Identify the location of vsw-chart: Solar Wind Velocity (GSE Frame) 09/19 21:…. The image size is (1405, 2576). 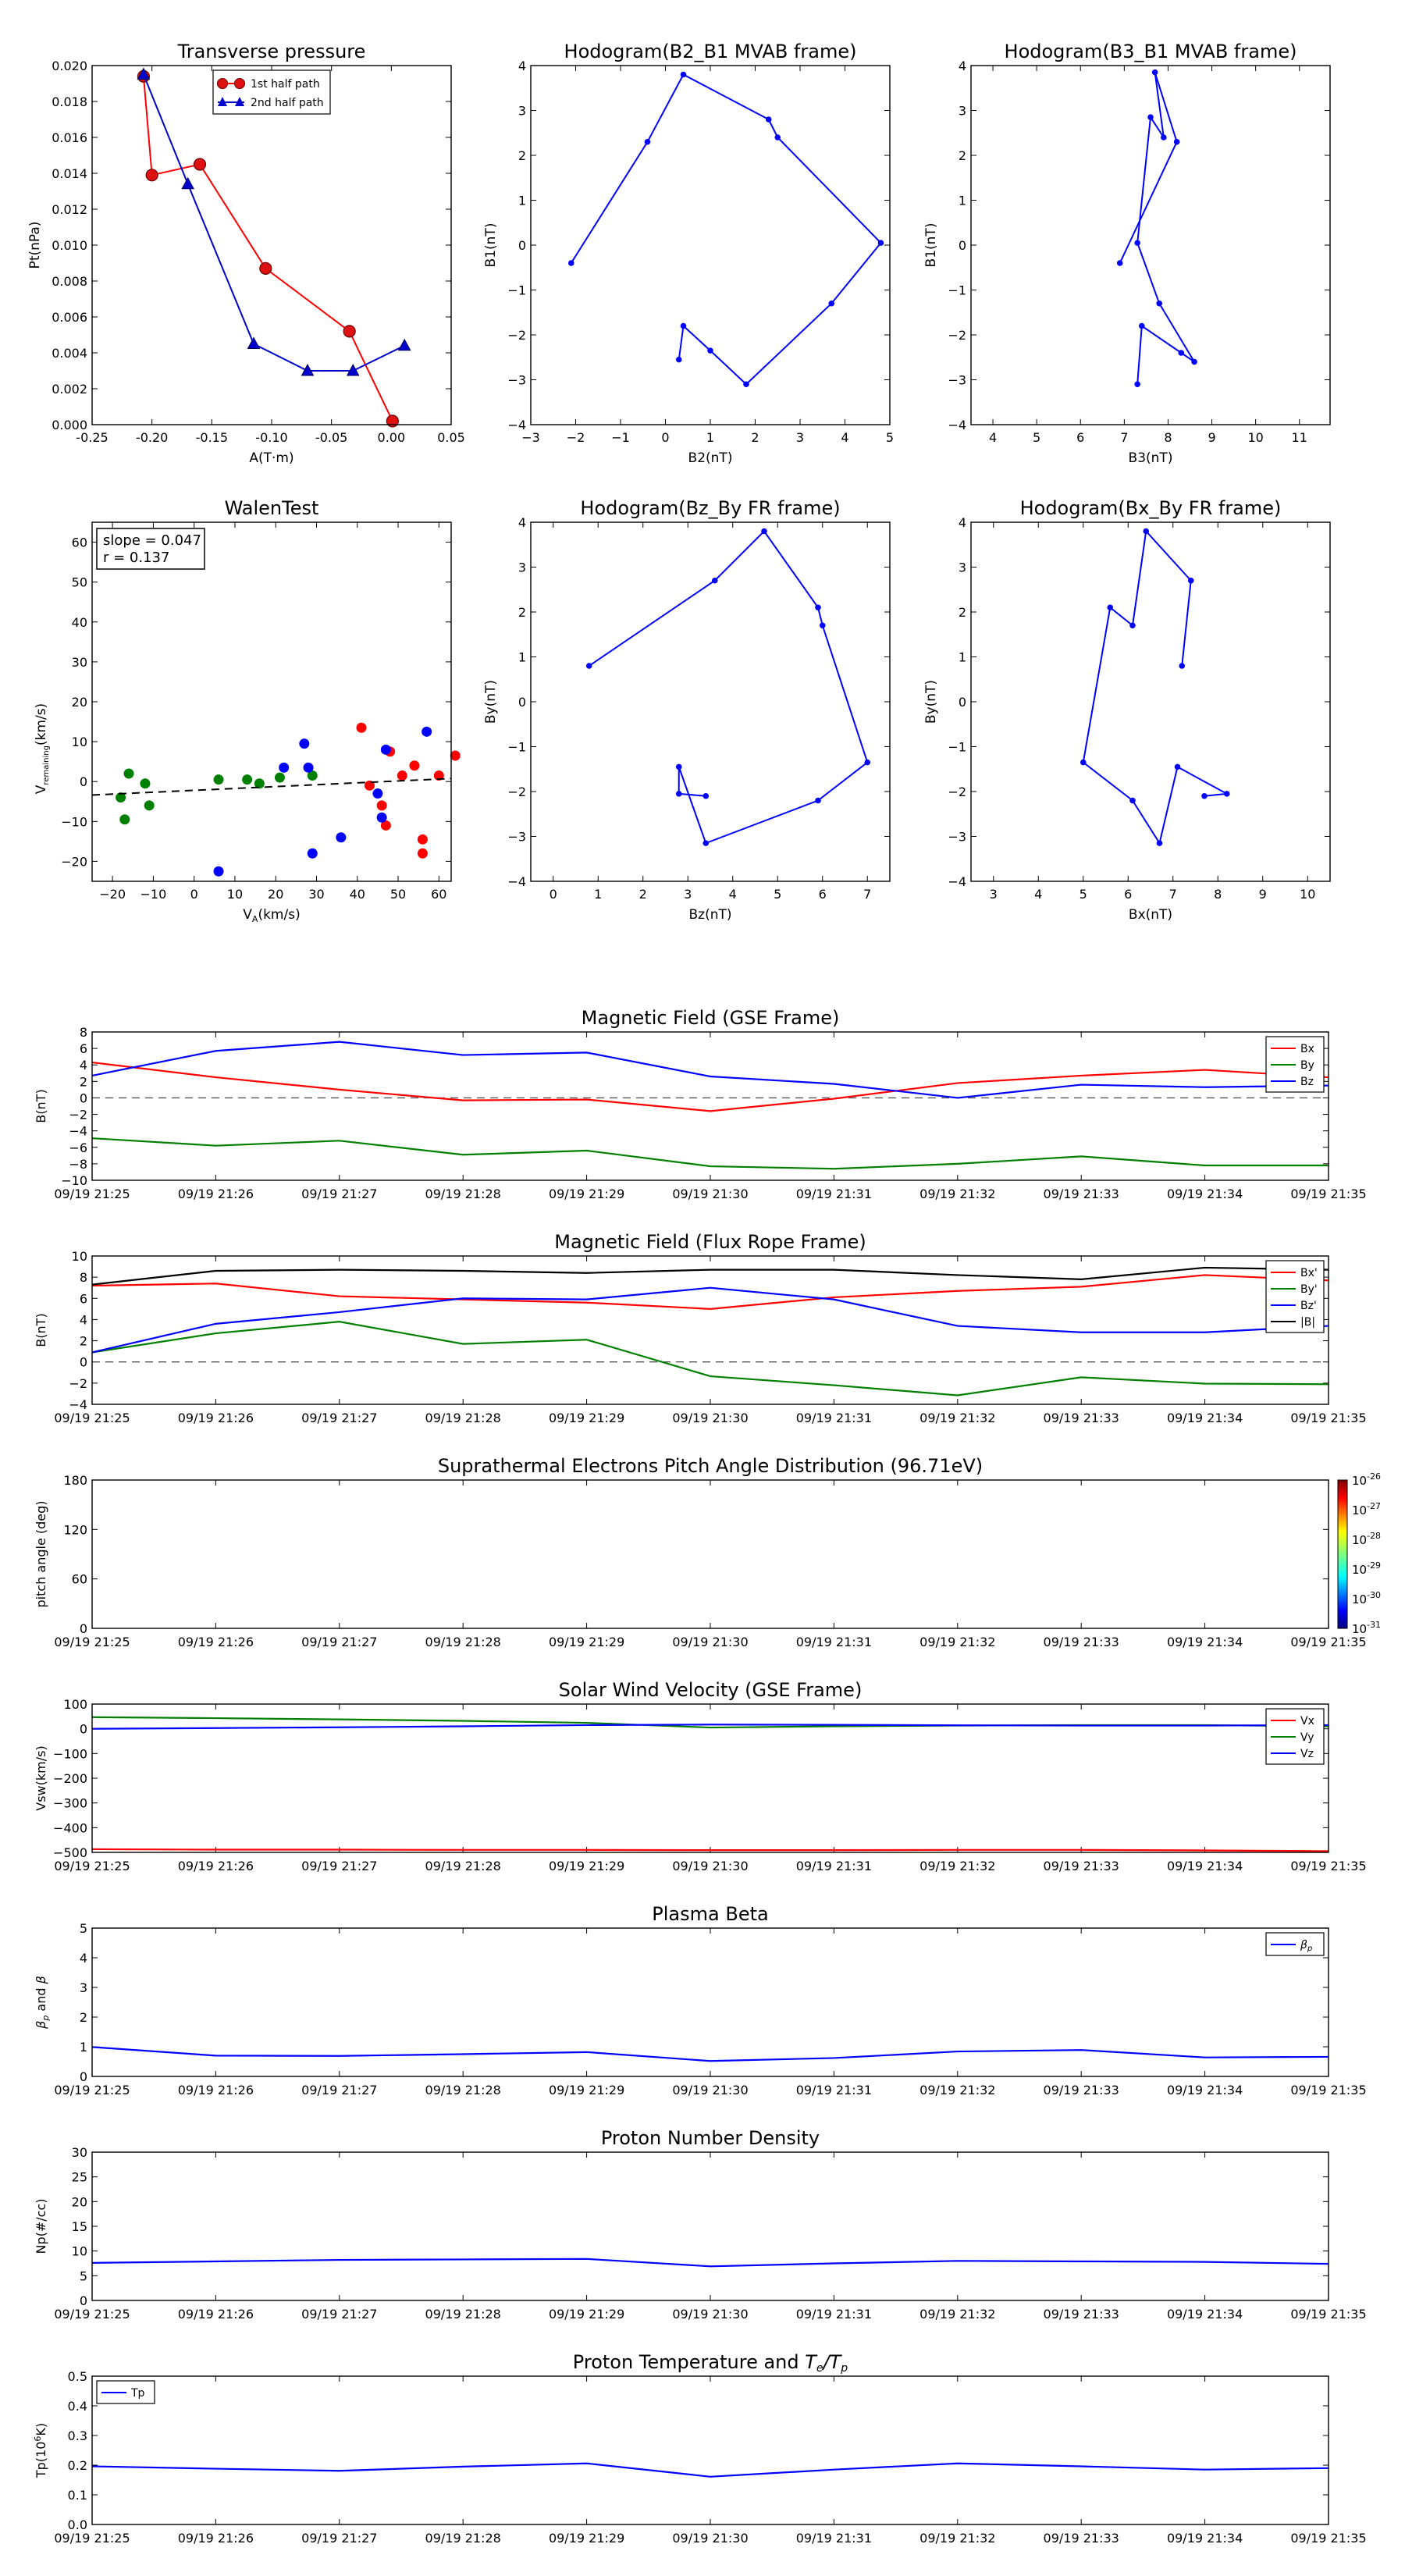
(701, 1776).